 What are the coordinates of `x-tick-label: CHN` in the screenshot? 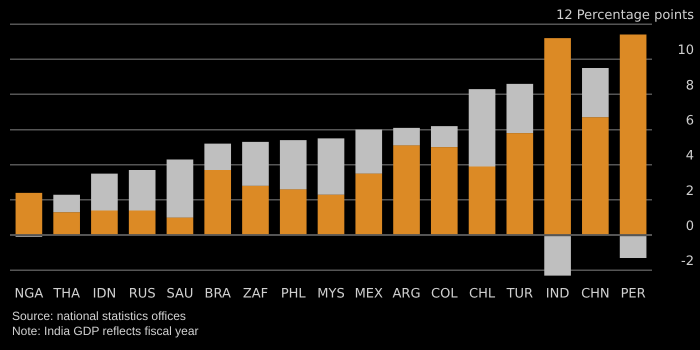 It's located at (595, 294).